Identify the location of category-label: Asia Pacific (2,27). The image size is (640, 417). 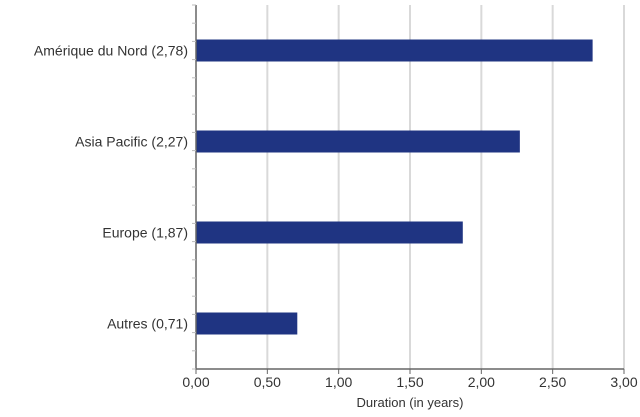
(131, 142).